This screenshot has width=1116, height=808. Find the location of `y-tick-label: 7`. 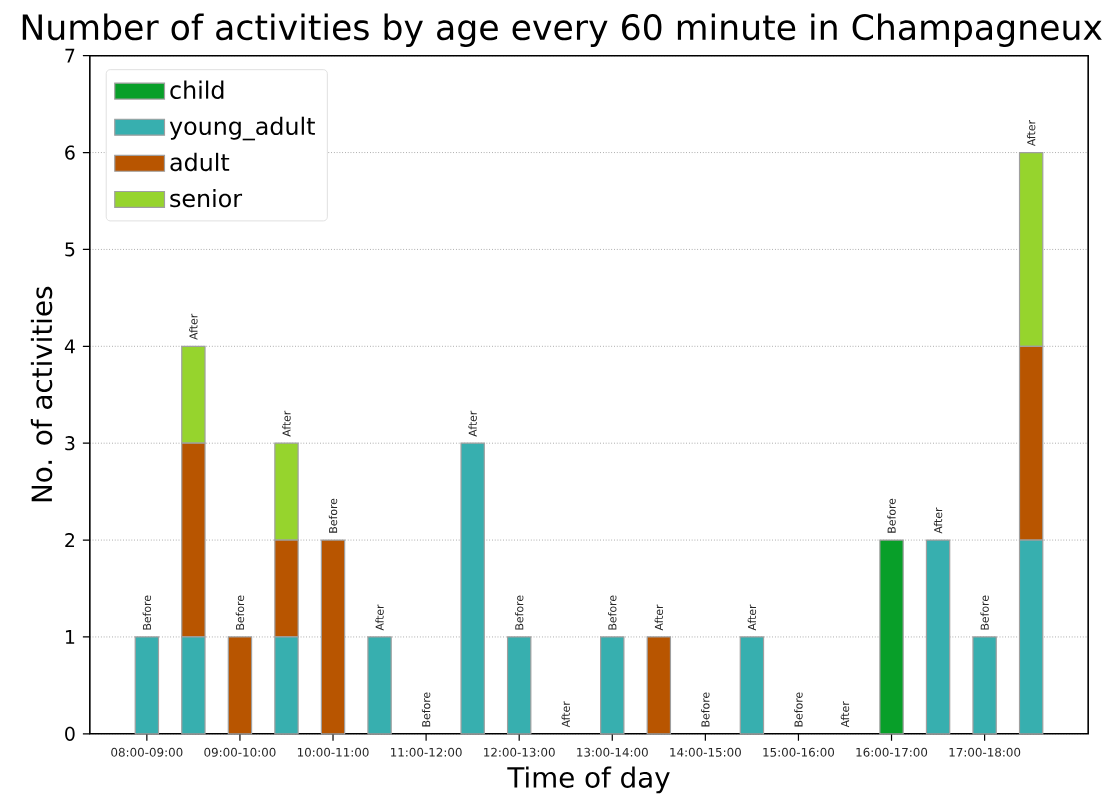

y-tick-label: 7 is located at coordinates (70, 56).